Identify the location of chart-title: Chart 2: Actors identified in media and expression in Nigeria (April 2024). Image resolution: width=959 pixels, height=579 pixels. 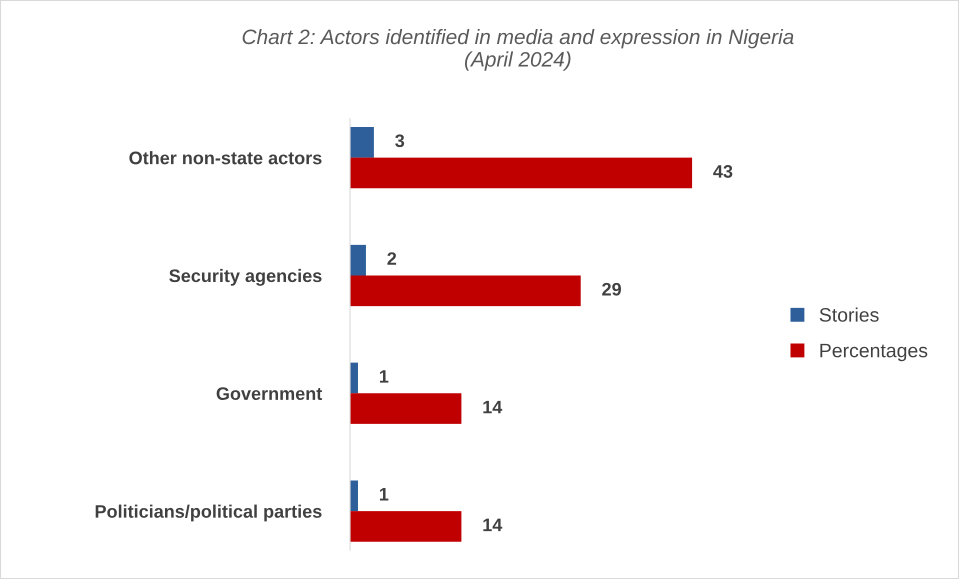
(518, 49).